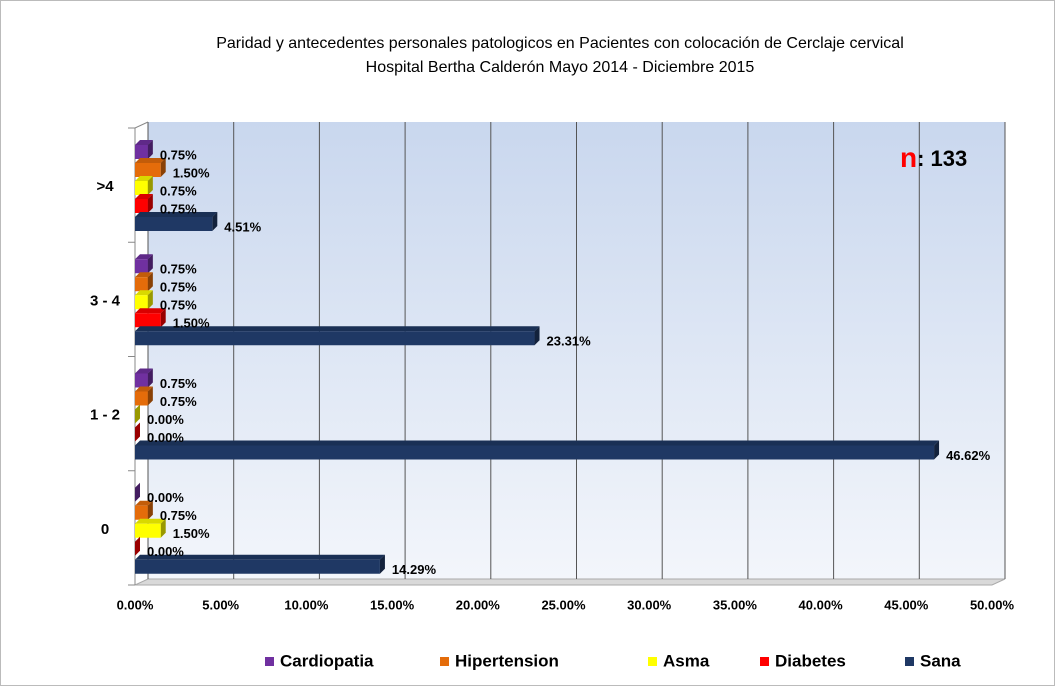 The width and height of the screenshot is (1055, 686). Describe the element at coordinates (392, 604) in the screenshot. I see `x-tick-label: 15.00%` at that location.